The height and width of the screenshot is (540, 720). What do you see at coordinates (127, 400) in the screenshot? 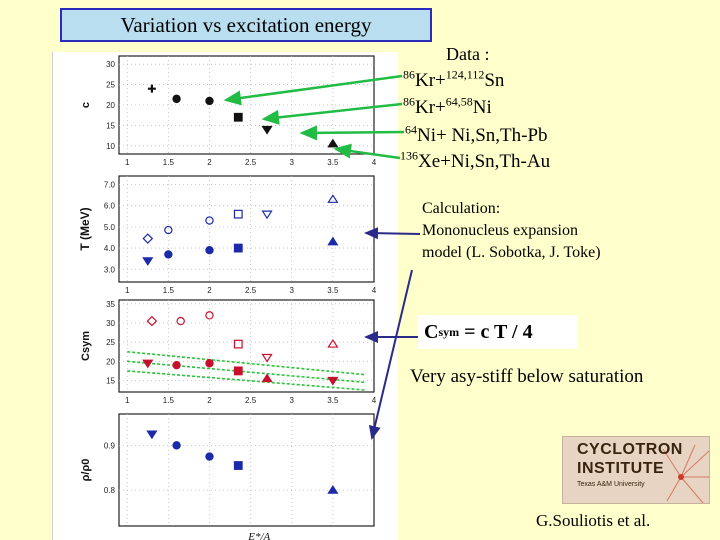
I see `panel-2-x-tick-label: 1` at bounding box center [127, 400].